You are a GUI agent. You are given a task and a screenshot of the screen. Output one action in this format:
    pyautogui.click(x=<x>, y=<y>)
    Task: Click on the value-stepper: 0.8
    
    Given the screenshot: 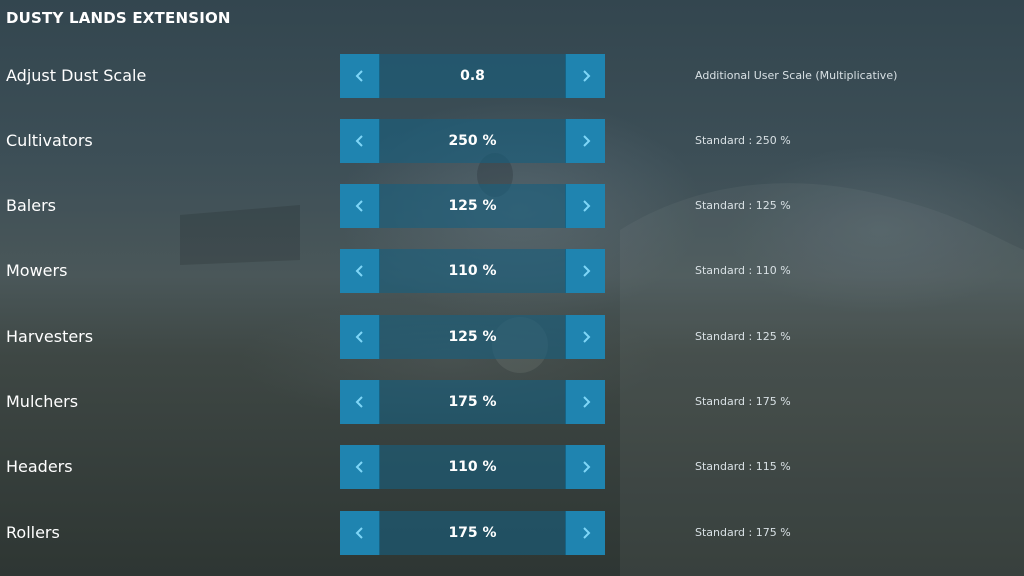 What is the action you would take?
    pyautogui.click(x=472, y=76)
    